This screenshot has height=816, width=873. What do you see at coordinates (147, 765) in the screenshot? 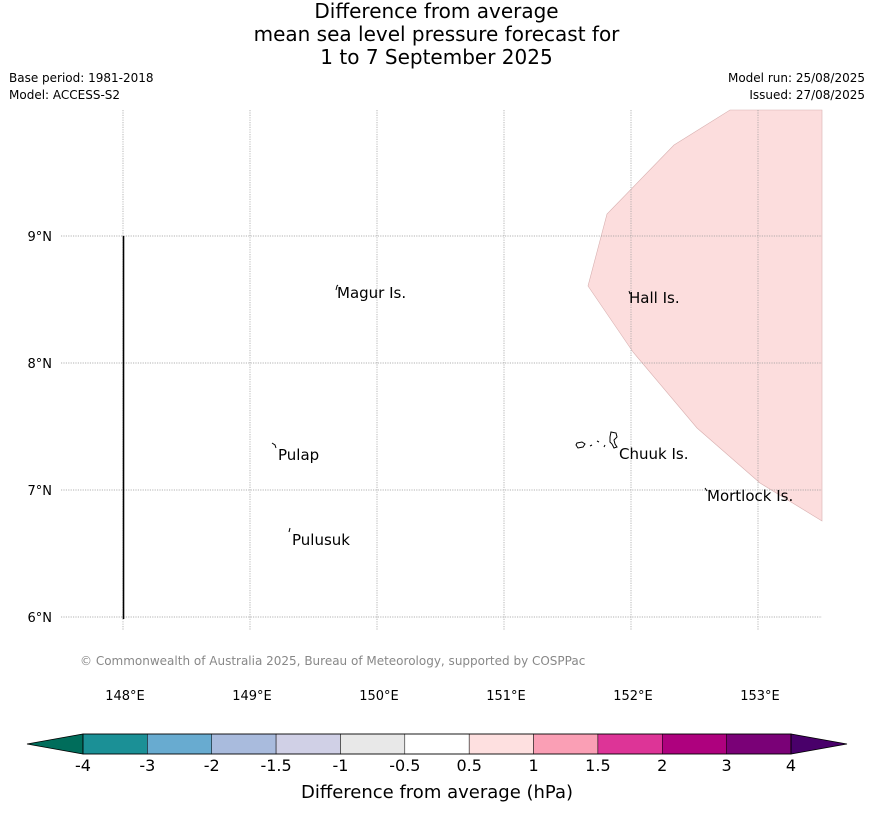
I see `colorbar-tick-label: -3` at bounding box center [147, 765].